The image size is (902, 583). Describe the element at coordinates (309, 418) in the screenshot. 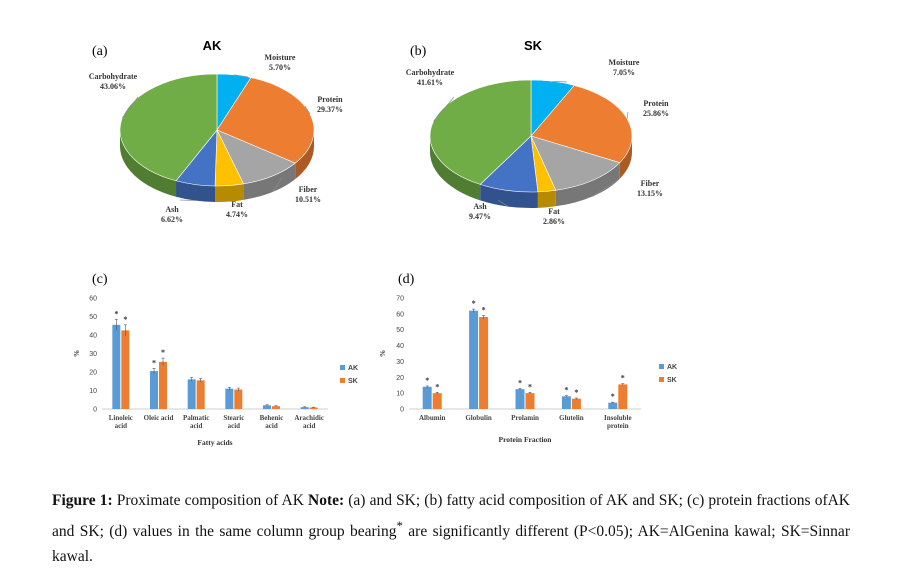

I see `chart-c-category-5-0: Arachidic` at that location.